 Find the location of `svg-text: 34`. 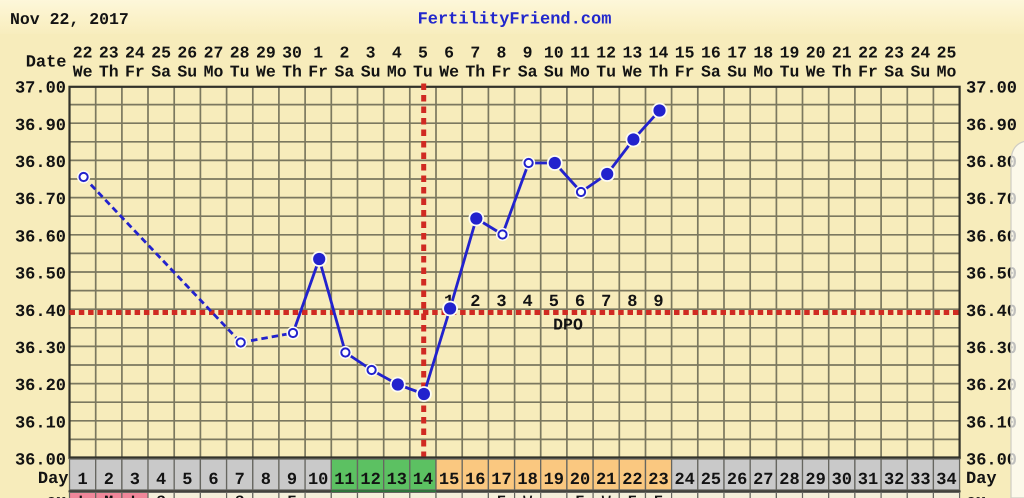

svg-text: 34 is located at coordinates (946, 480).